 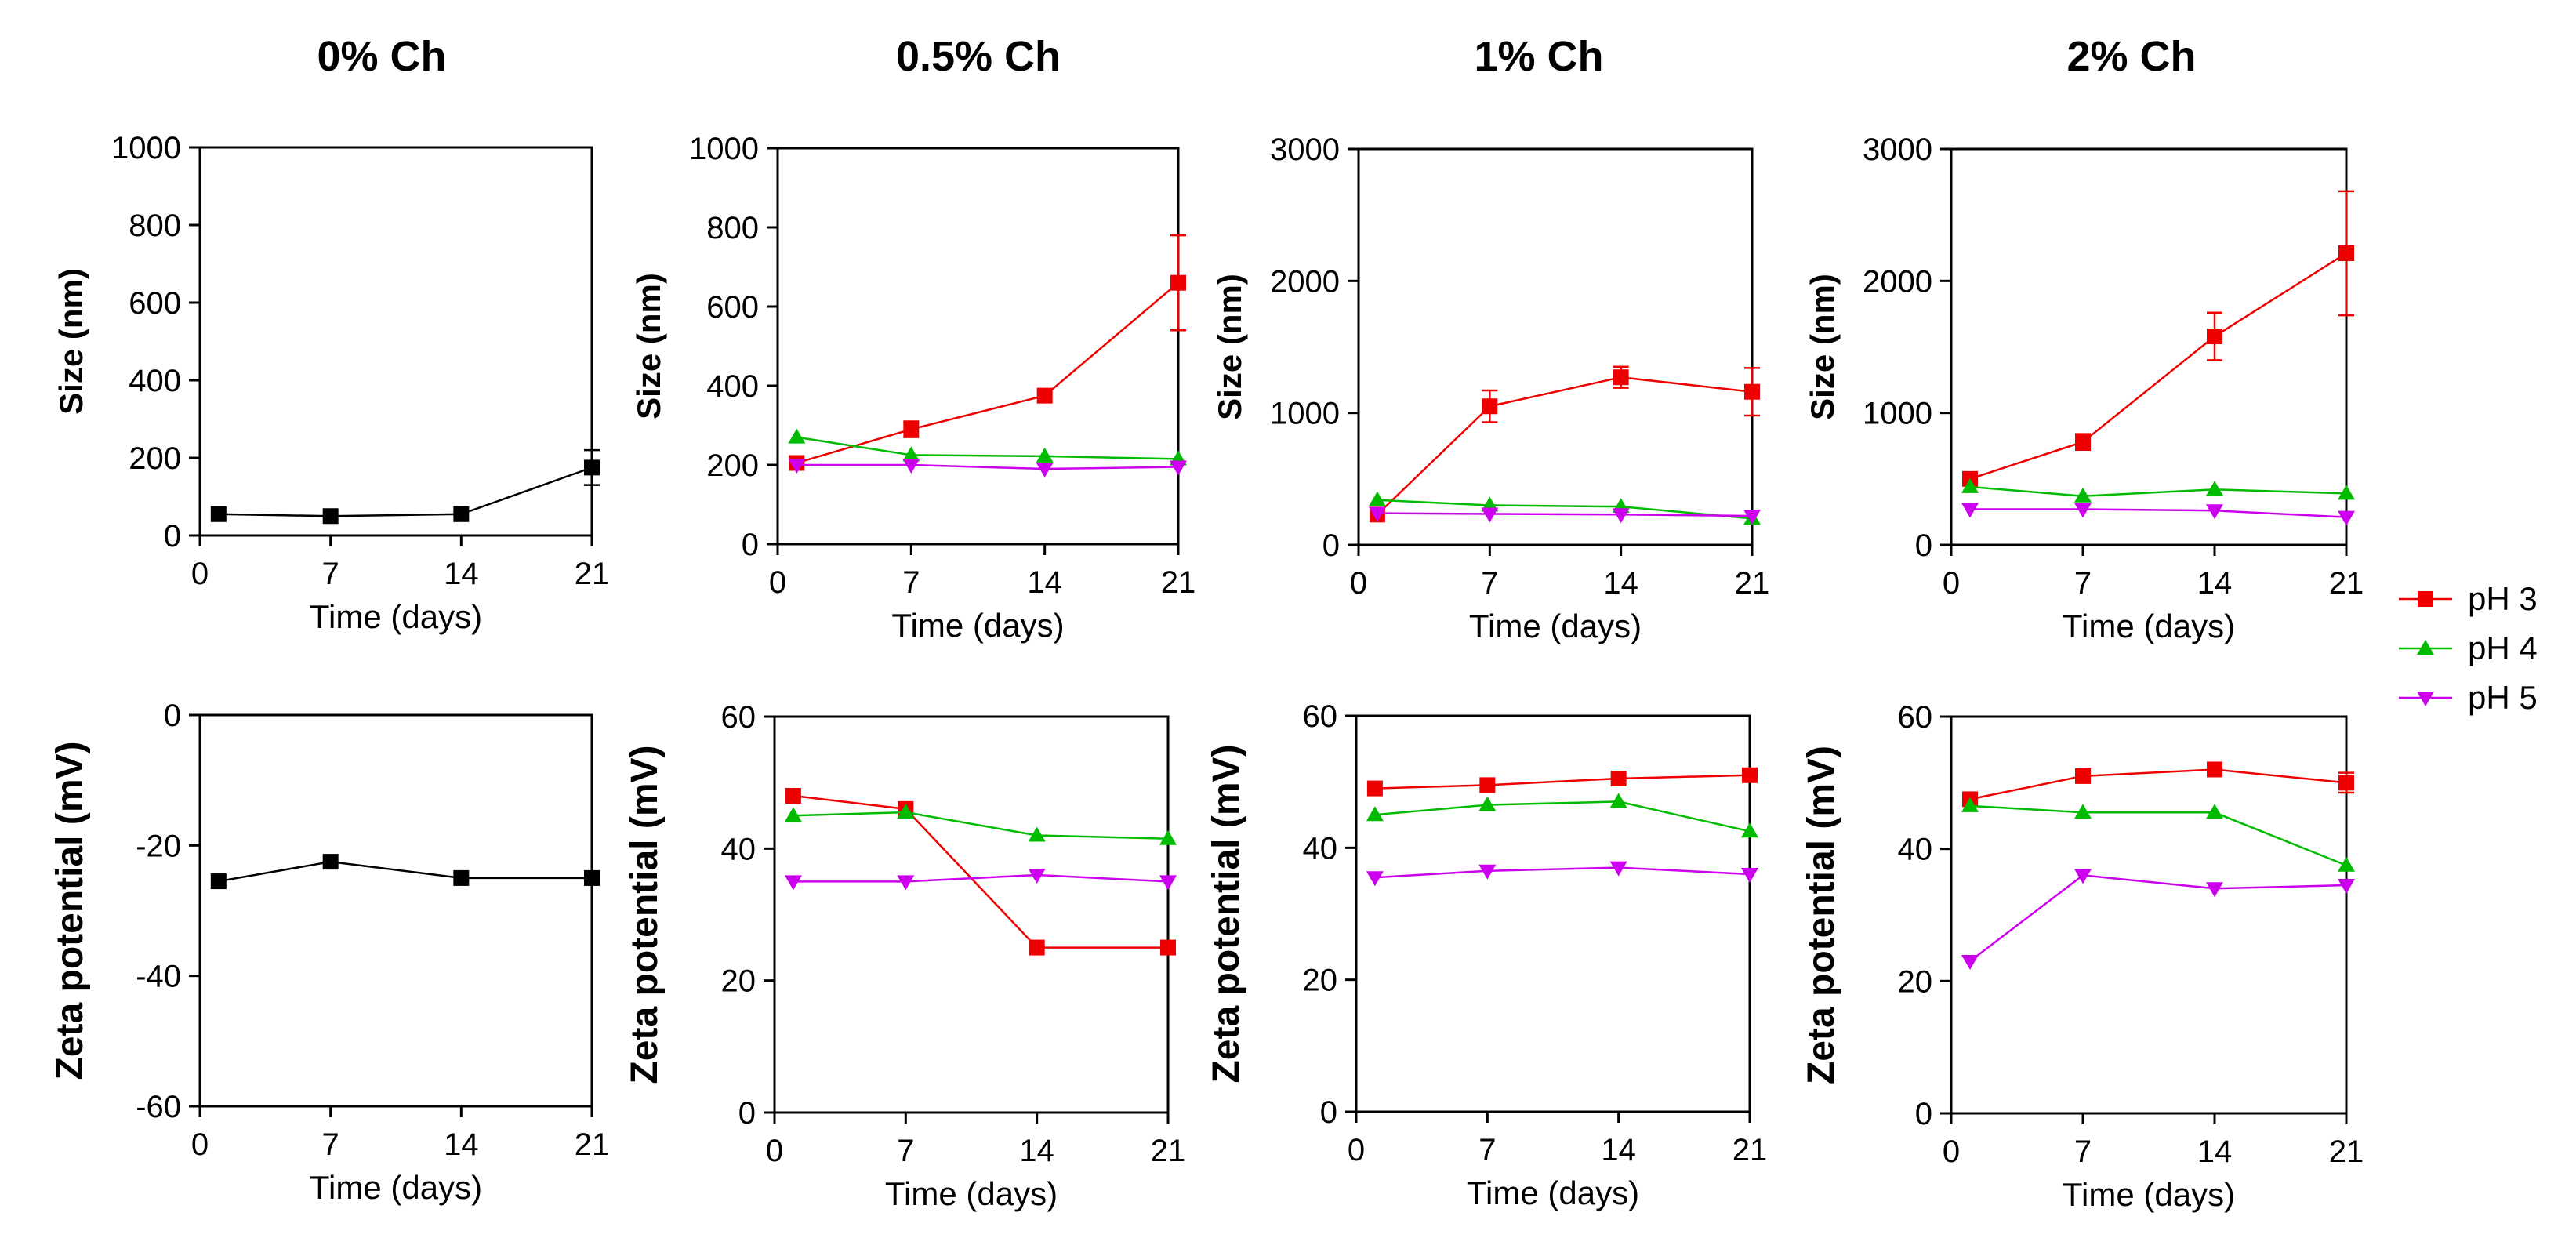 I want to click on column-title-0-5-ch: 0.5% Ch, so click(x=979, y=56).